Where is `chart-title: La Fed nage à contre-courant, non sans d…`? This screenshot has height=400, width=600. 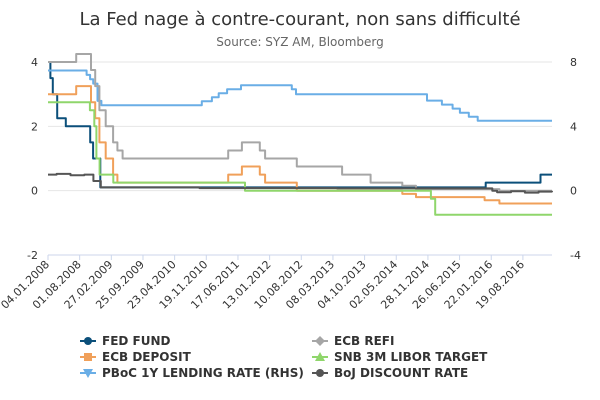 chart-title: La Fed nage à contre-courant, non sans d… is located at coordinates (299, 19).